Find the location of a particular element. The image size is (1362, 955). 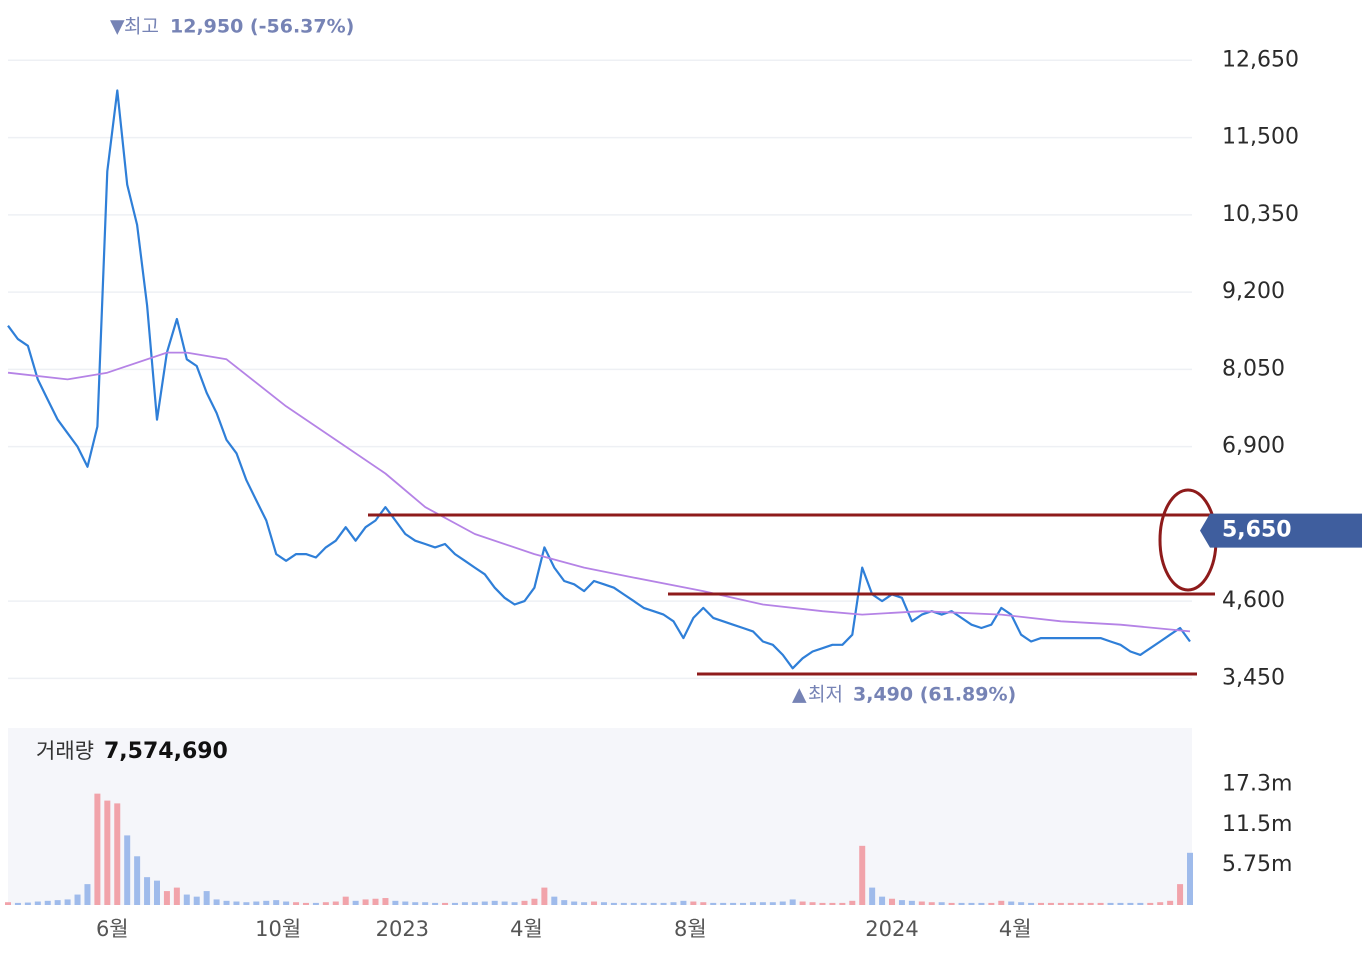

y-tick-label: 3,450 is located at coordinates (1253, 677).